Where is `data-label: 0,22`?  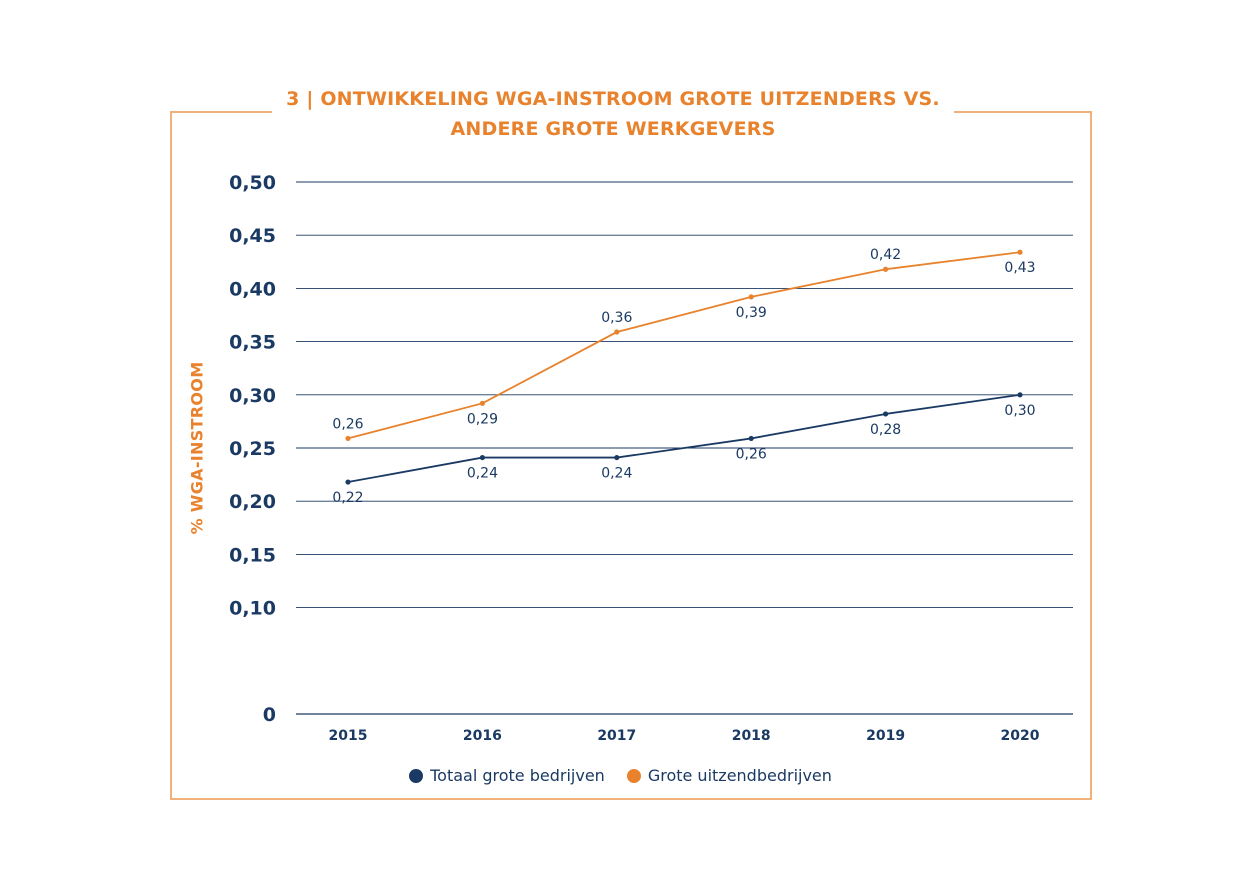 data-label: 0,22 is located at coordinates (347, 498).